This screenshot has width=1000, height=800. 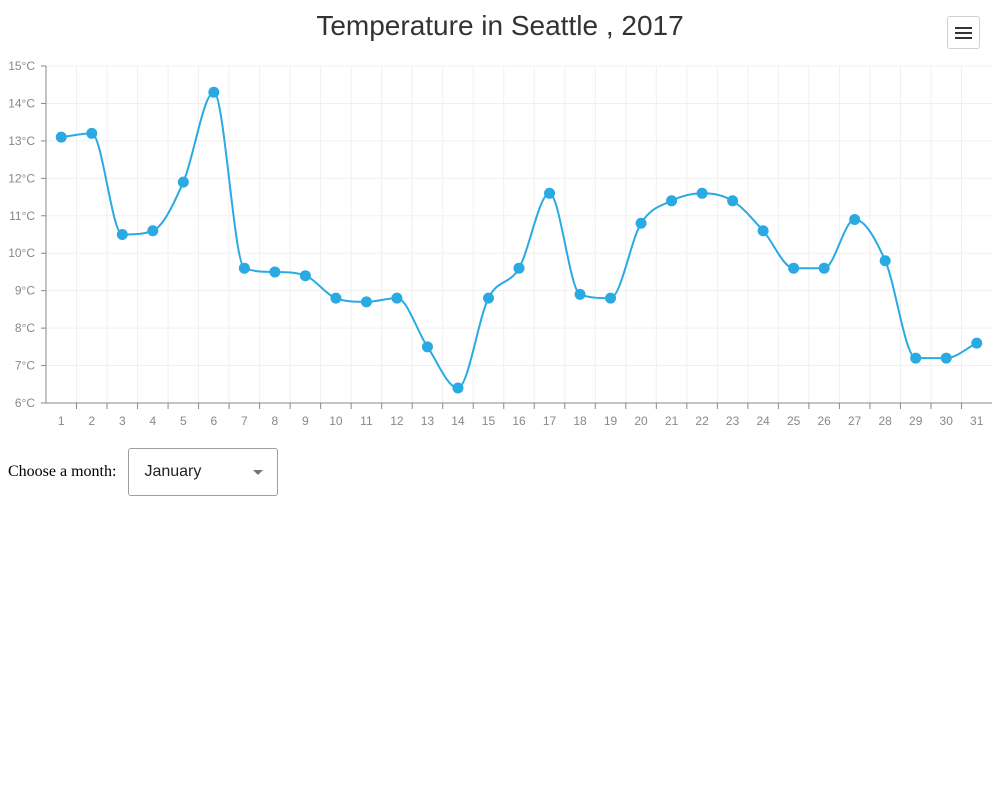 I want to click on x-tick-label: 8, so click(x=275, y=421).